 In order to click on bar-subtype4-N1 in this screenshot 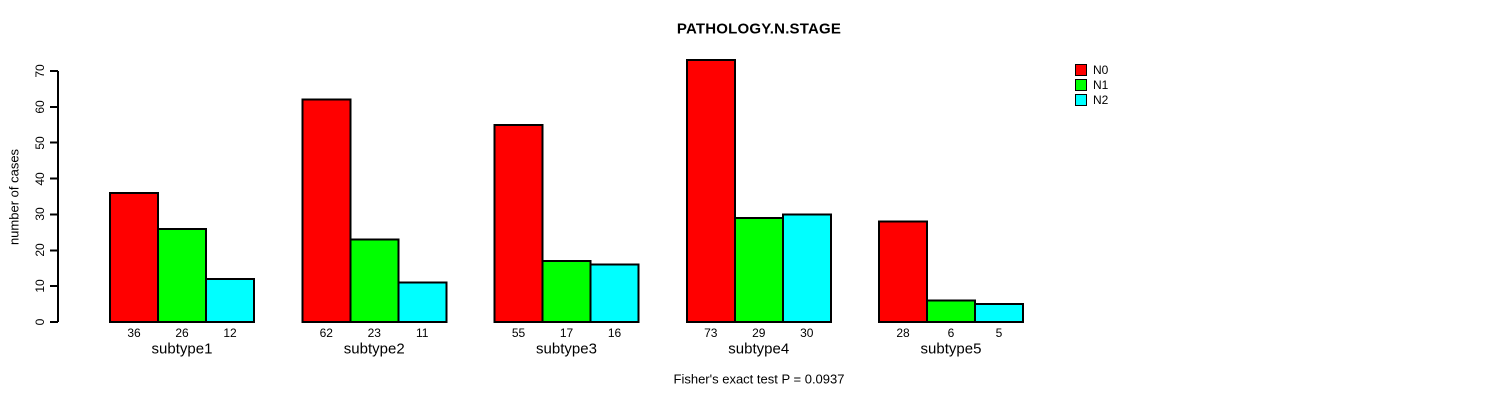, I will do `click(758, 270)`.